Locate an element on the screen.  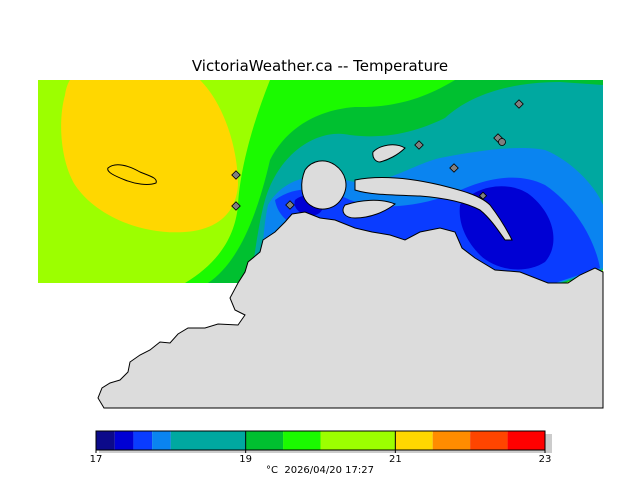
legend-unit: °C is located at coordinates (272, 470).